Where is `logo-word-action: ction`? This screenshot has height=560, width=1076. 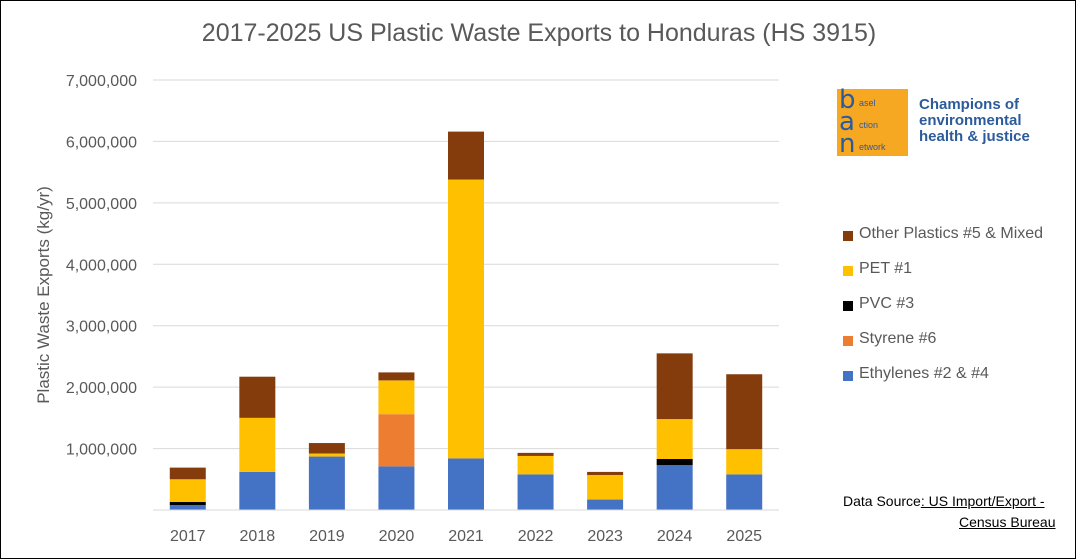 logo-word-action: ction is located at coordinates (869, 125).